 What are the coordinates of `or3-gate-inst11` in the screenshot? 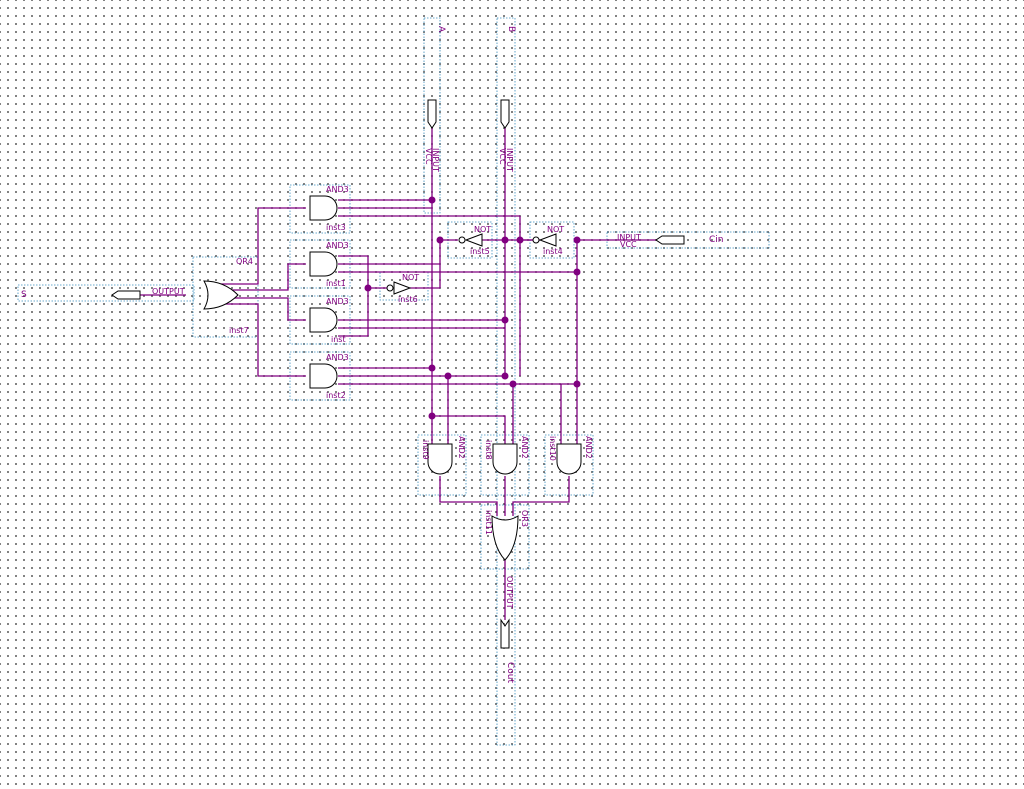 It's located at (505, 538).